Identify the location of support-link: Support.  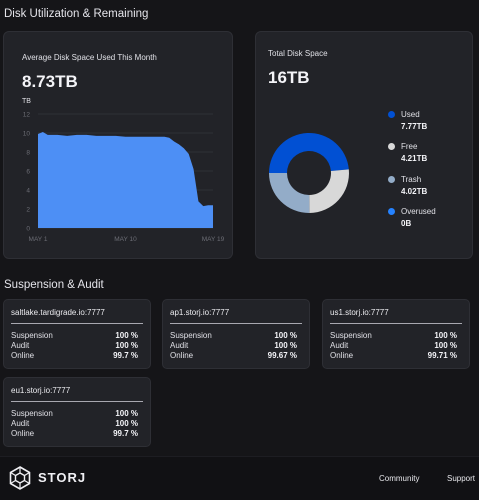
(461, 478).